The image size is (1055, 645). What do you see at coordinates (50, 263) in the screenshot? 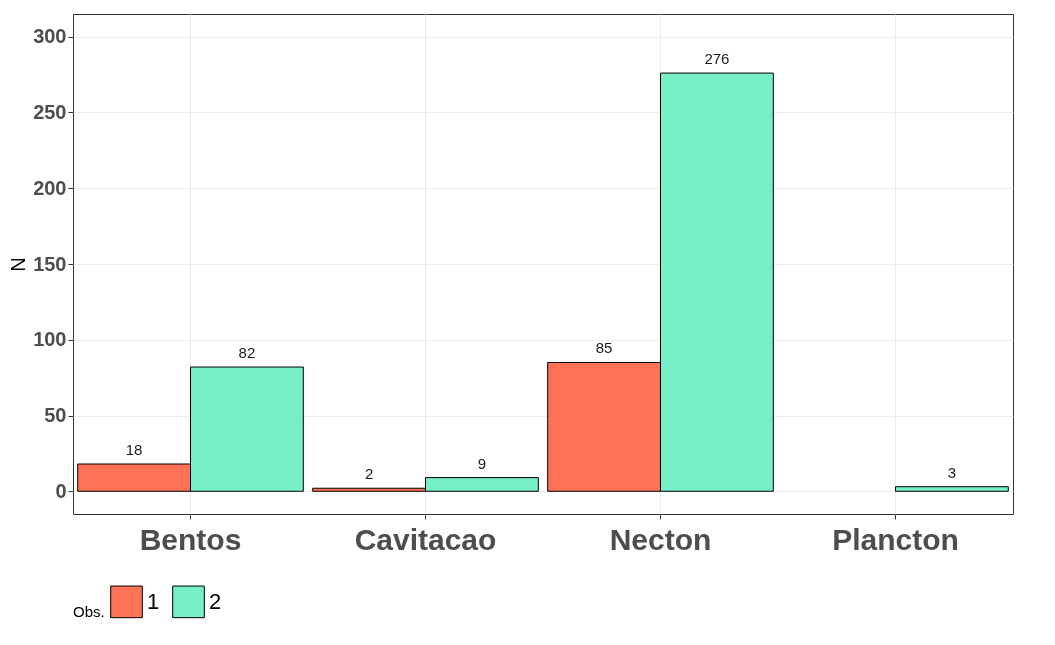
I see `y-tick-label: 150` at bounding box center [50, 263].